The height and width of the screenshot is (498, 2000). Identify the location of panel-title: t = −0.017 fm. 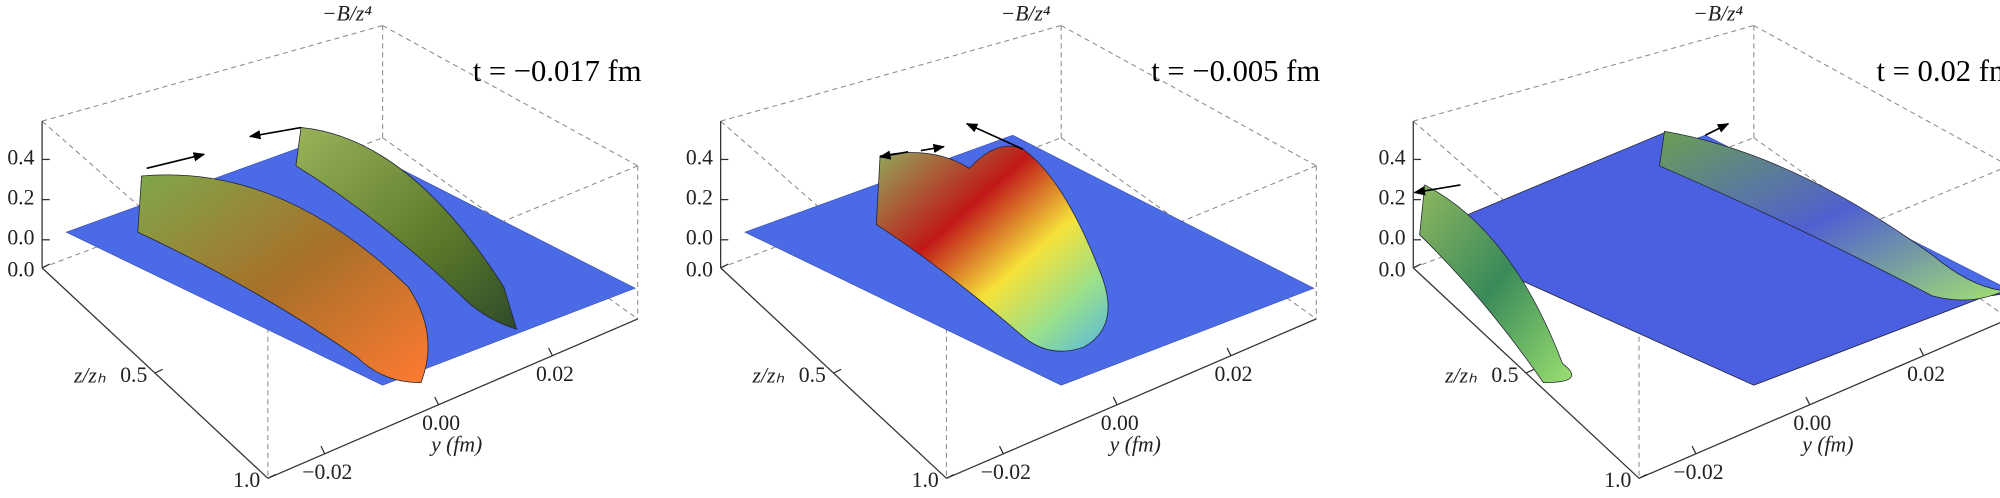
(557, 71).